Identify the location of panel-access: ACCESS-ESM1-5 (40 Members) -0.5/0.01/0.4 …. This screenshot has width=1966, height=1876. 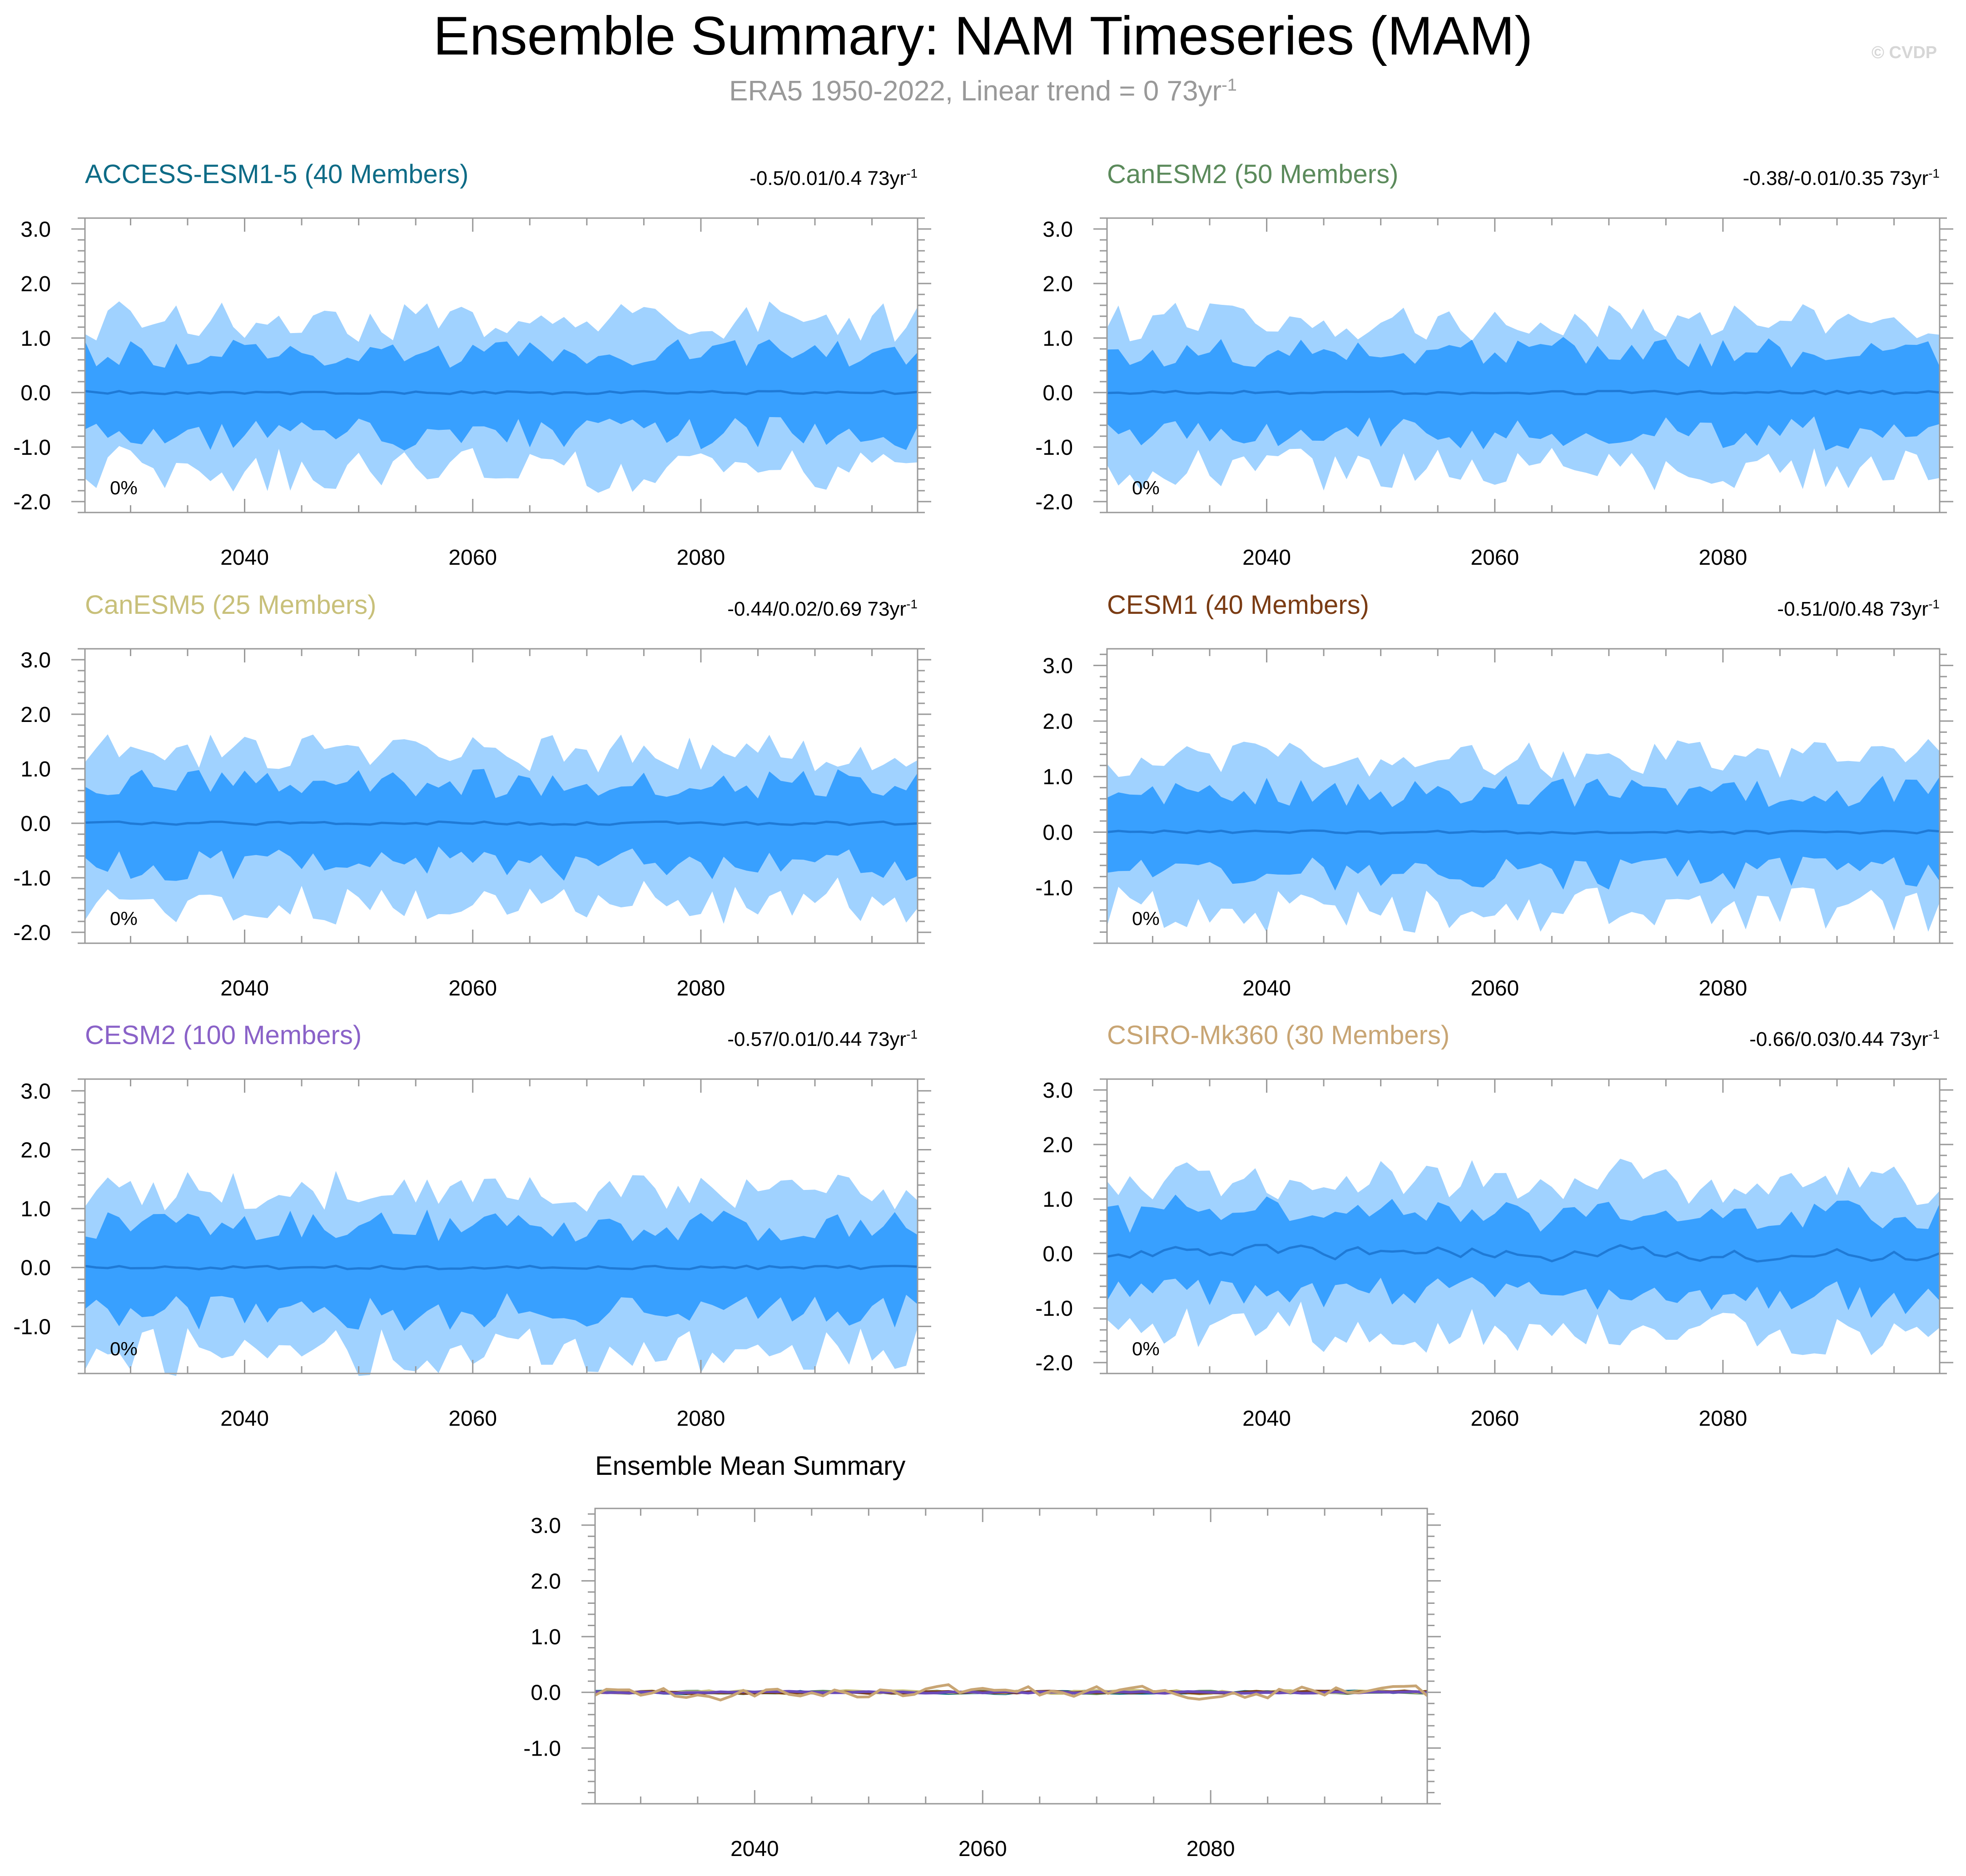
(472, 365).